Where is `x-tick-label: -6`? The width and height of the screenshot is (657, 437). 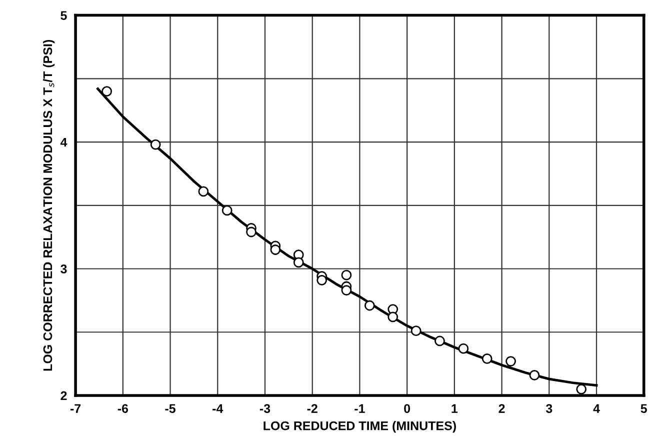 x-tick-label: -6 is located at coordinates (123, 408).